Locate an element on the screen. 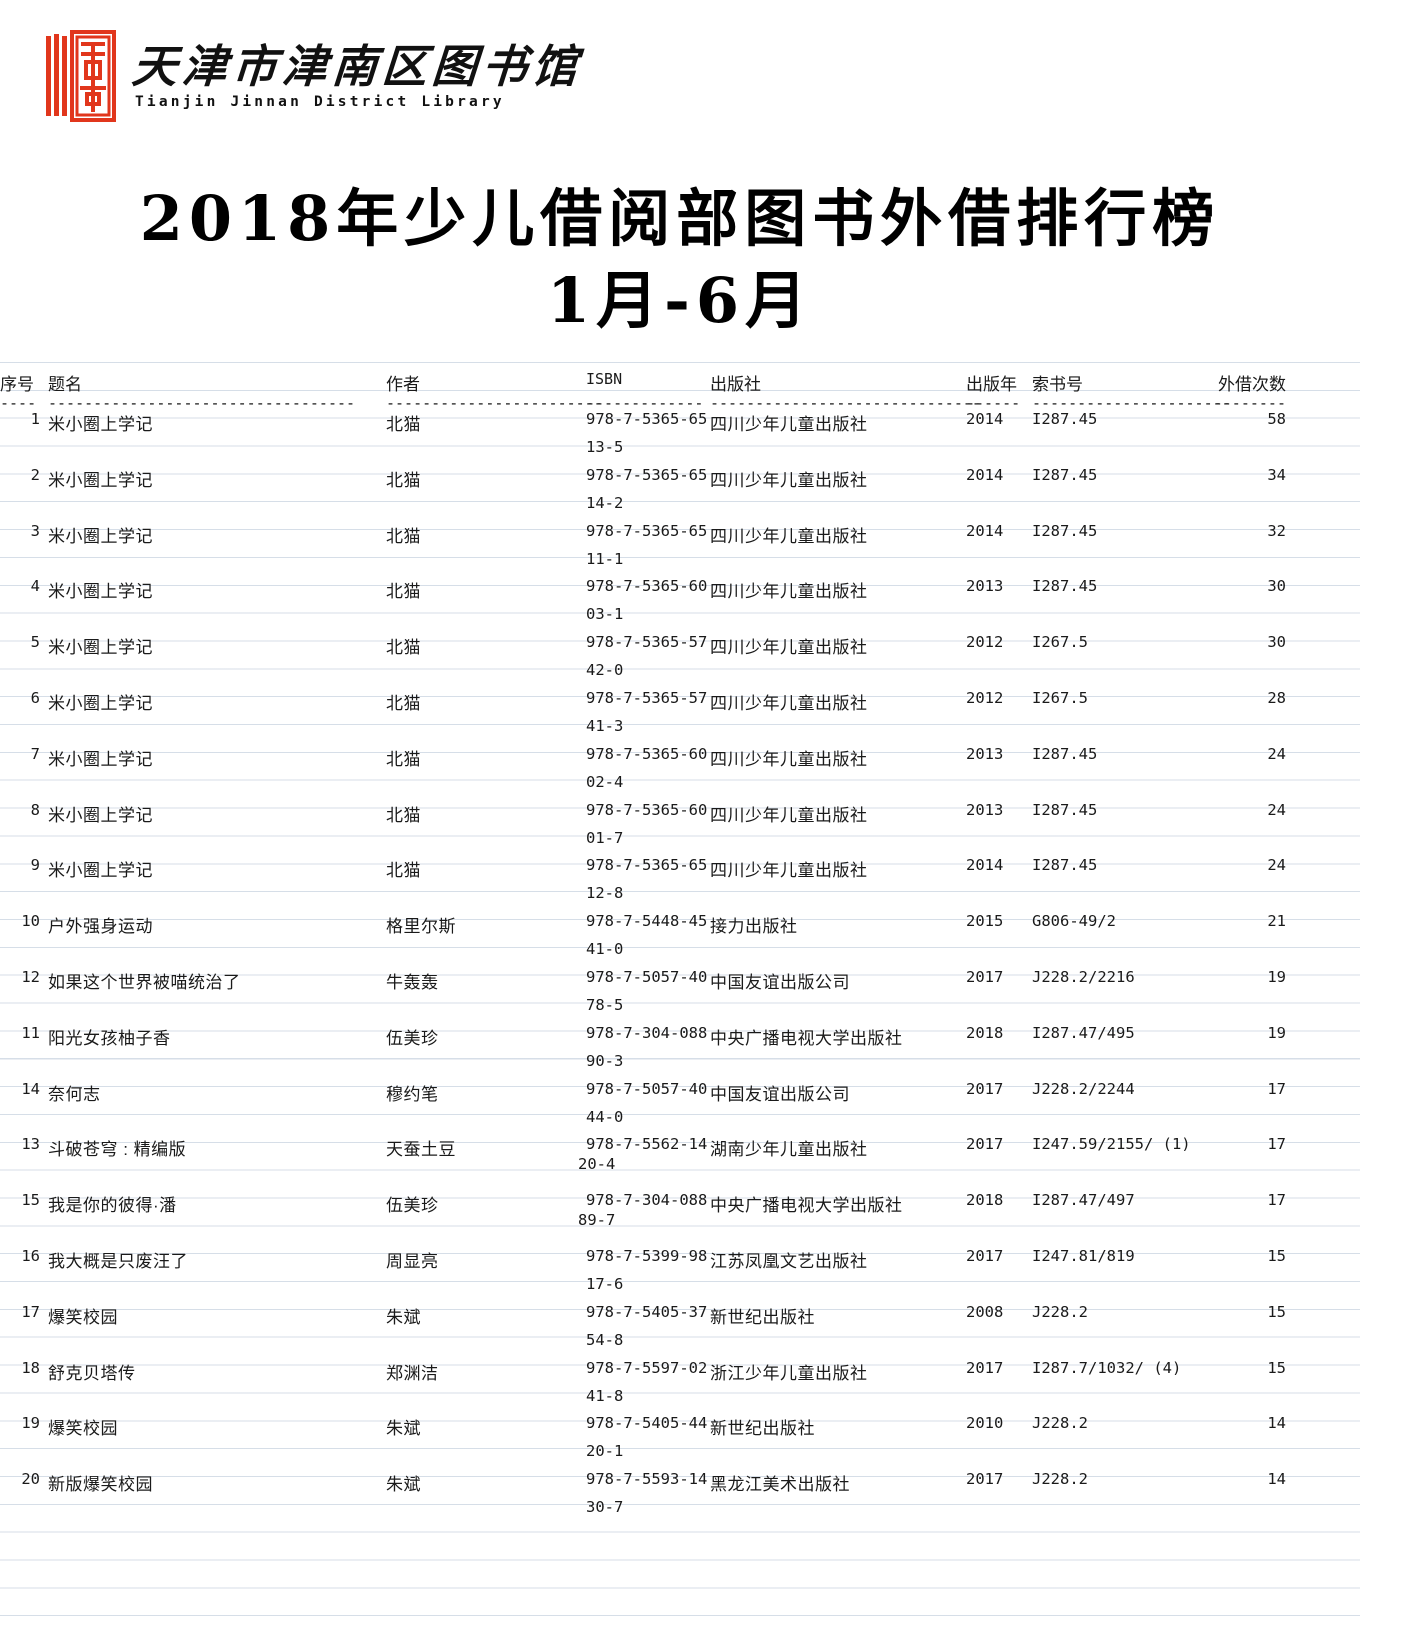 The height and width of the screenshot is (1634, 1402). column-rule-author: ------------------------ is located at coordinates (494, 403).